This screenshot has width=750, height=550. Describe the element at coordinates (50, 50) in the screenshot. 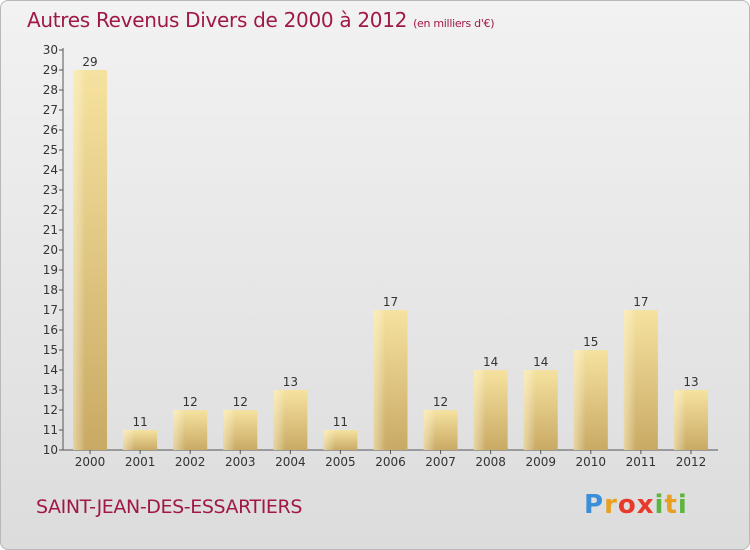

I see `y-tick-label: 30` at that location.